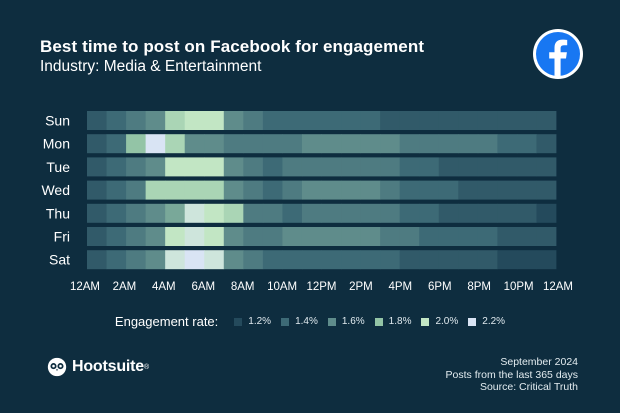 Image resolution: width=620 pixels, height=413 pixels. What do you see at coordinates (59, 260) in the screenshot?
I see `row-label-sat: Sat` at bounding box center [59, 260].